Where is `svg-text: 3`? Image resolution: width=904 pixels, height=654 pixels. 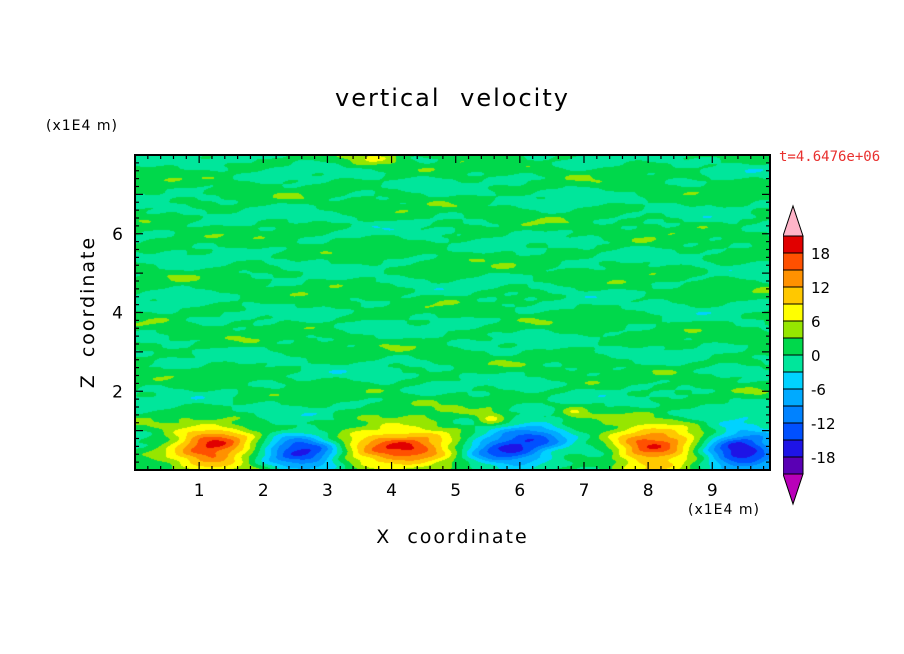 svg-text: 3 is located at coordinates (327, 491).